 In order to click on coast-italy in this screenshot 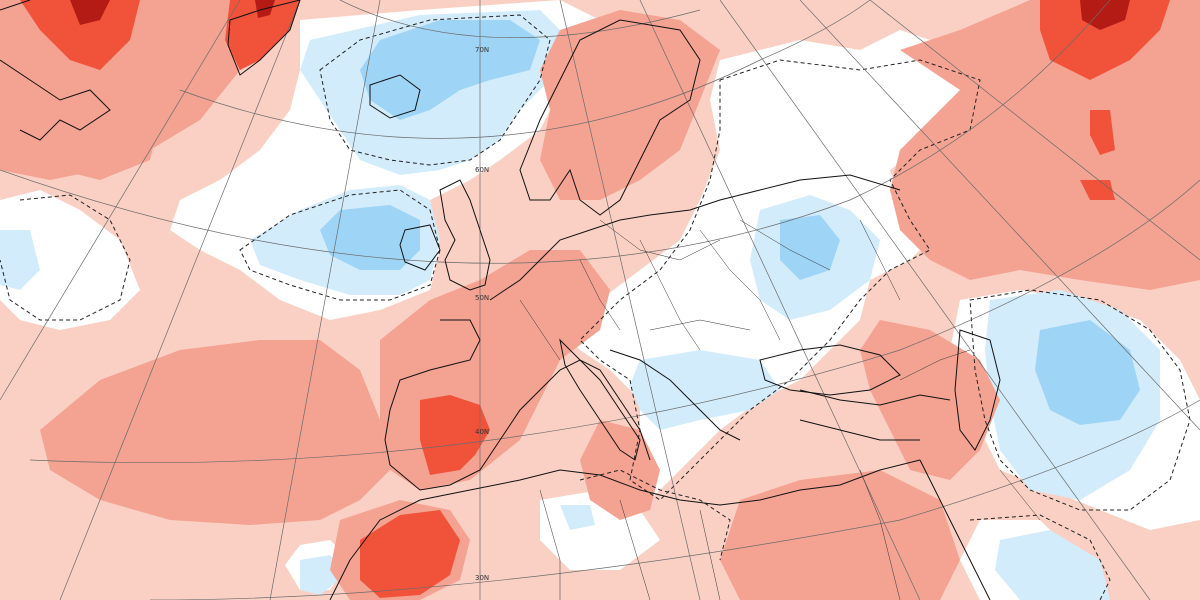, I will do `click(600, 399)`.